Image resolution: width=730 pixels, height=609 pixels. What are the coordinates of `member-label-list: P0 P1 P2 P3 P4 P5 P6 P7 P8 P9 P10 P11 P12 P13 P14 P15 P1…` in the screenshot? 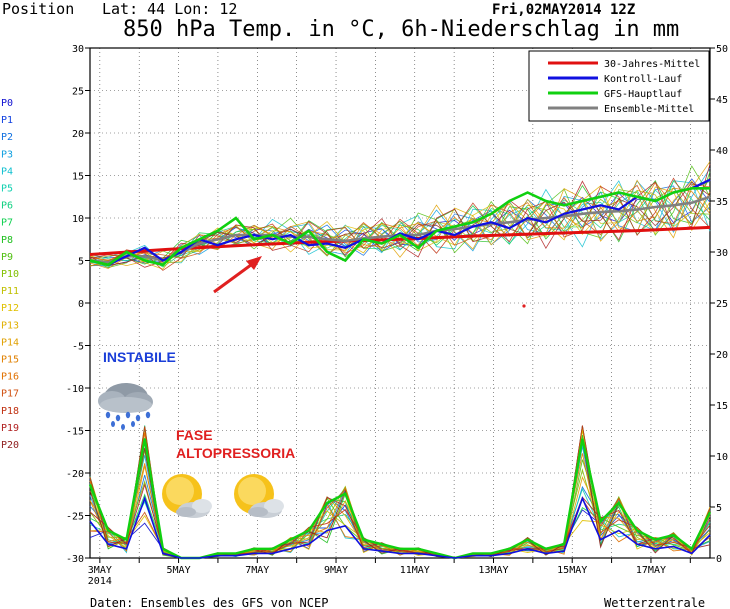 It's located at (10, 274).